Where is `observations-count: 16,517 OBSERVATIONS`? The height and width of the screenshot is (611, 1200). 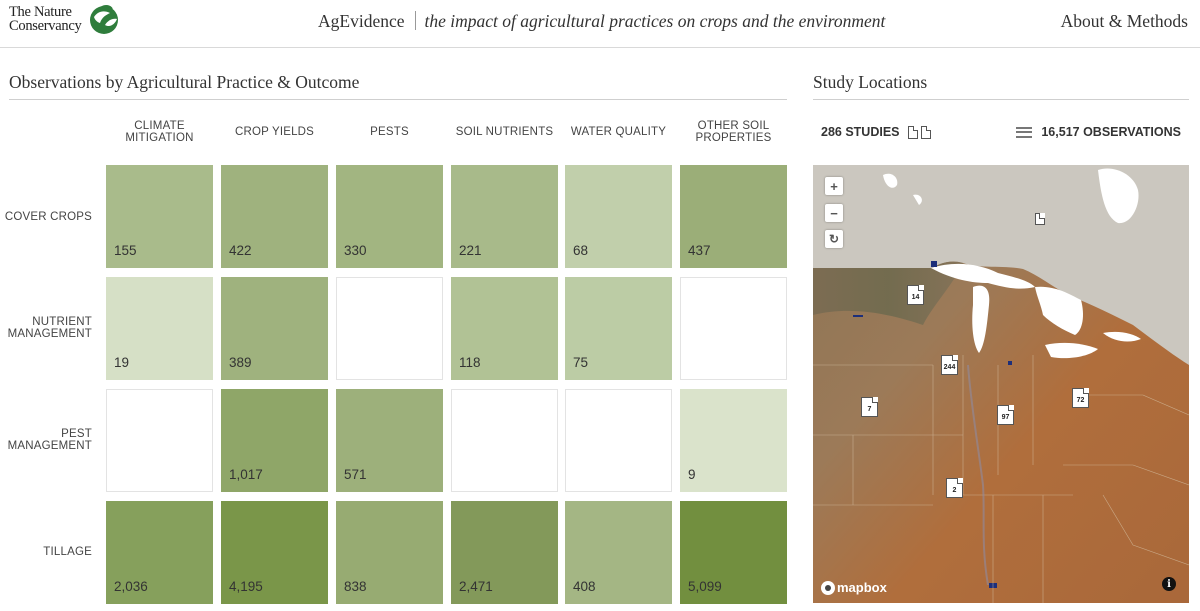 observations-count: 16,517 OBSERVATIONS is located at coordinates (1098, 132).